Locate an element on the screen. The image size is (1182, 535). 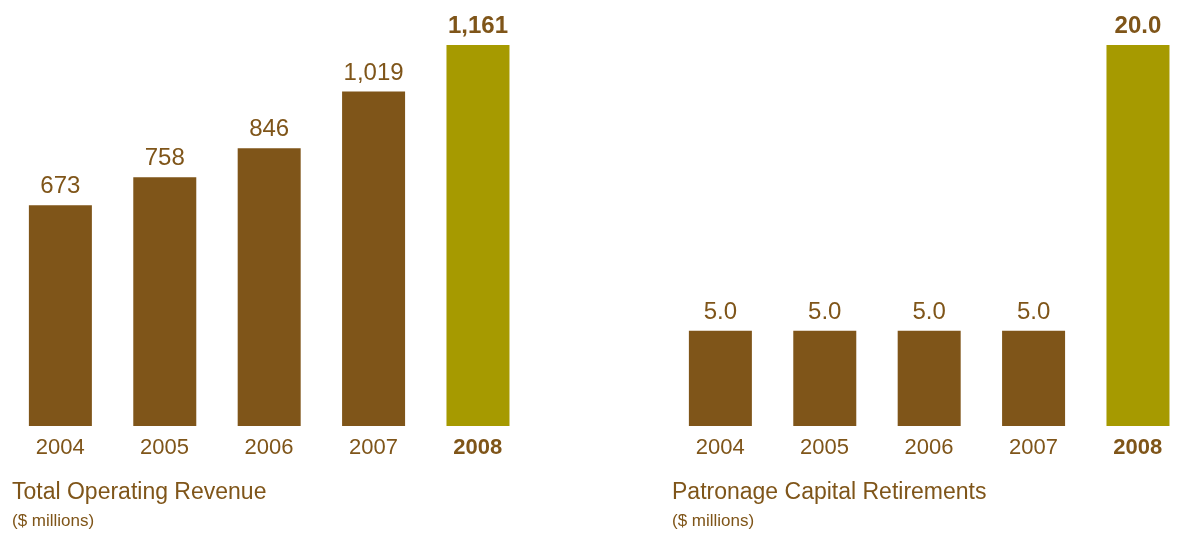
data-label: 673 is located at coordinates (60, 185).